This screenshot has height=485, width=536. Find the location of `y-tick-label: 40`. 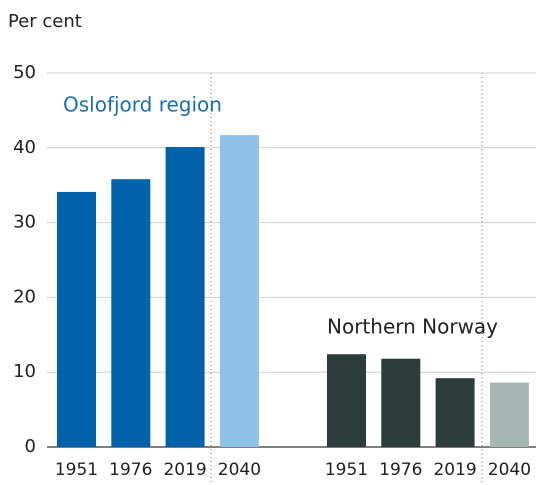

y-tick-label: 40 is located at coordinates (24, 147).